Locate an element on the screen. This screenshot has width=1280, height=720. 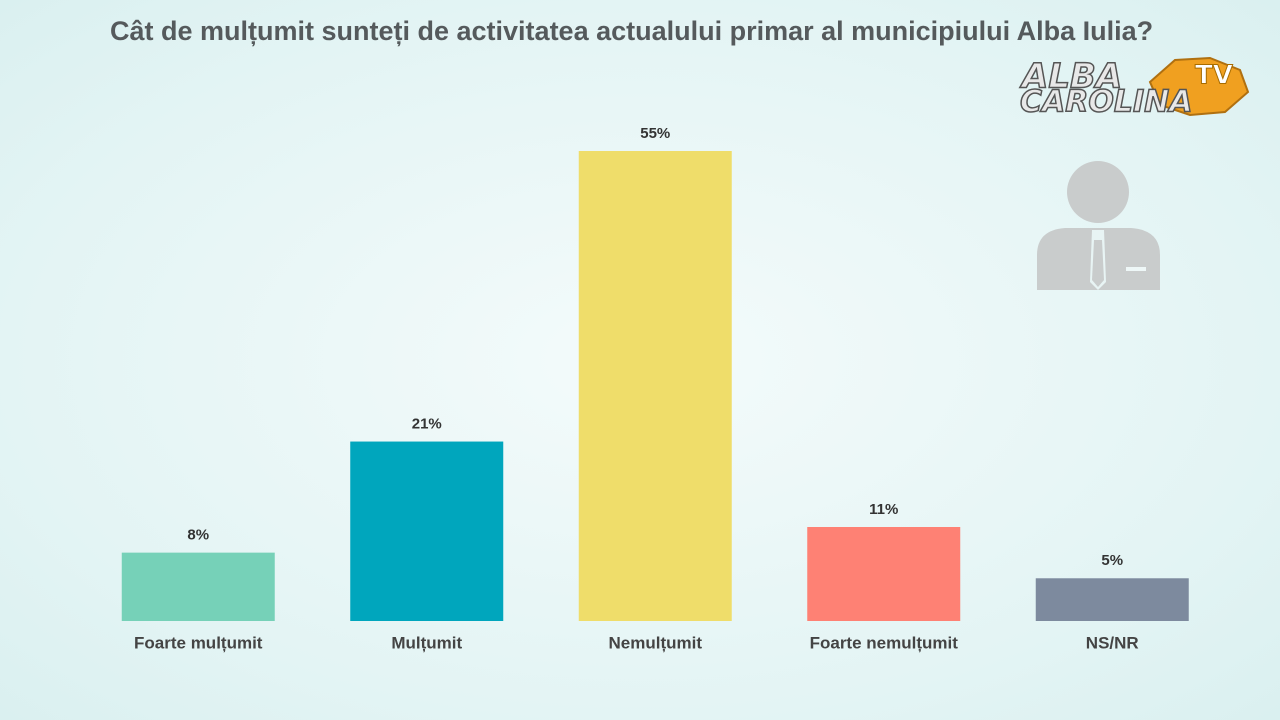
logo-emblem is located at coordinates (1199, 86).